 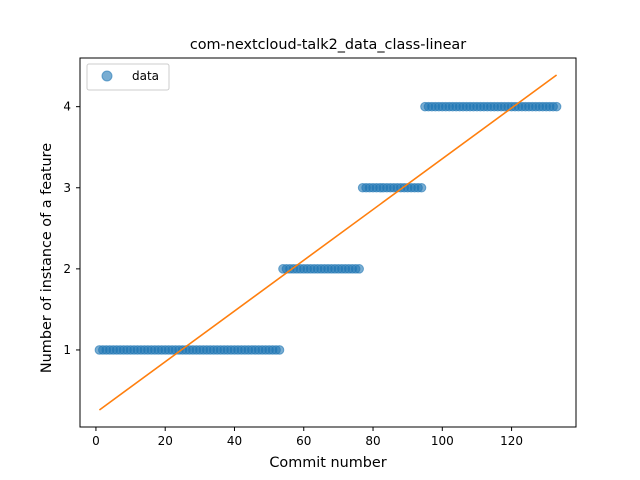 What do you see at coordinates (372, 441) in the screenshot?
I see `x-tick-label: 80` at bounding box center [372, 441].